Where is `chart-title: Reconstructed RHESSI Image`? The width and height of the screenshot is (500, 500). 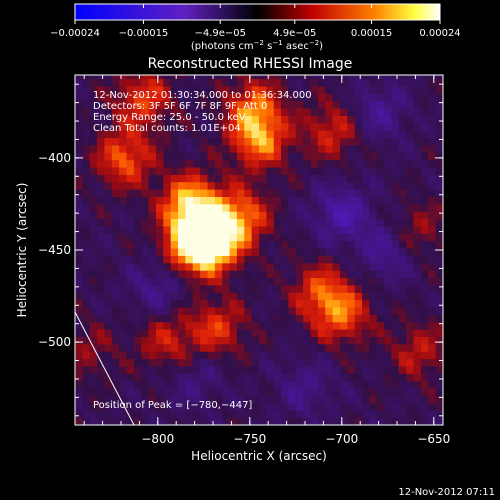
chart-title: Reconstructed RHESSI Image is located at coordinates (250, 64).